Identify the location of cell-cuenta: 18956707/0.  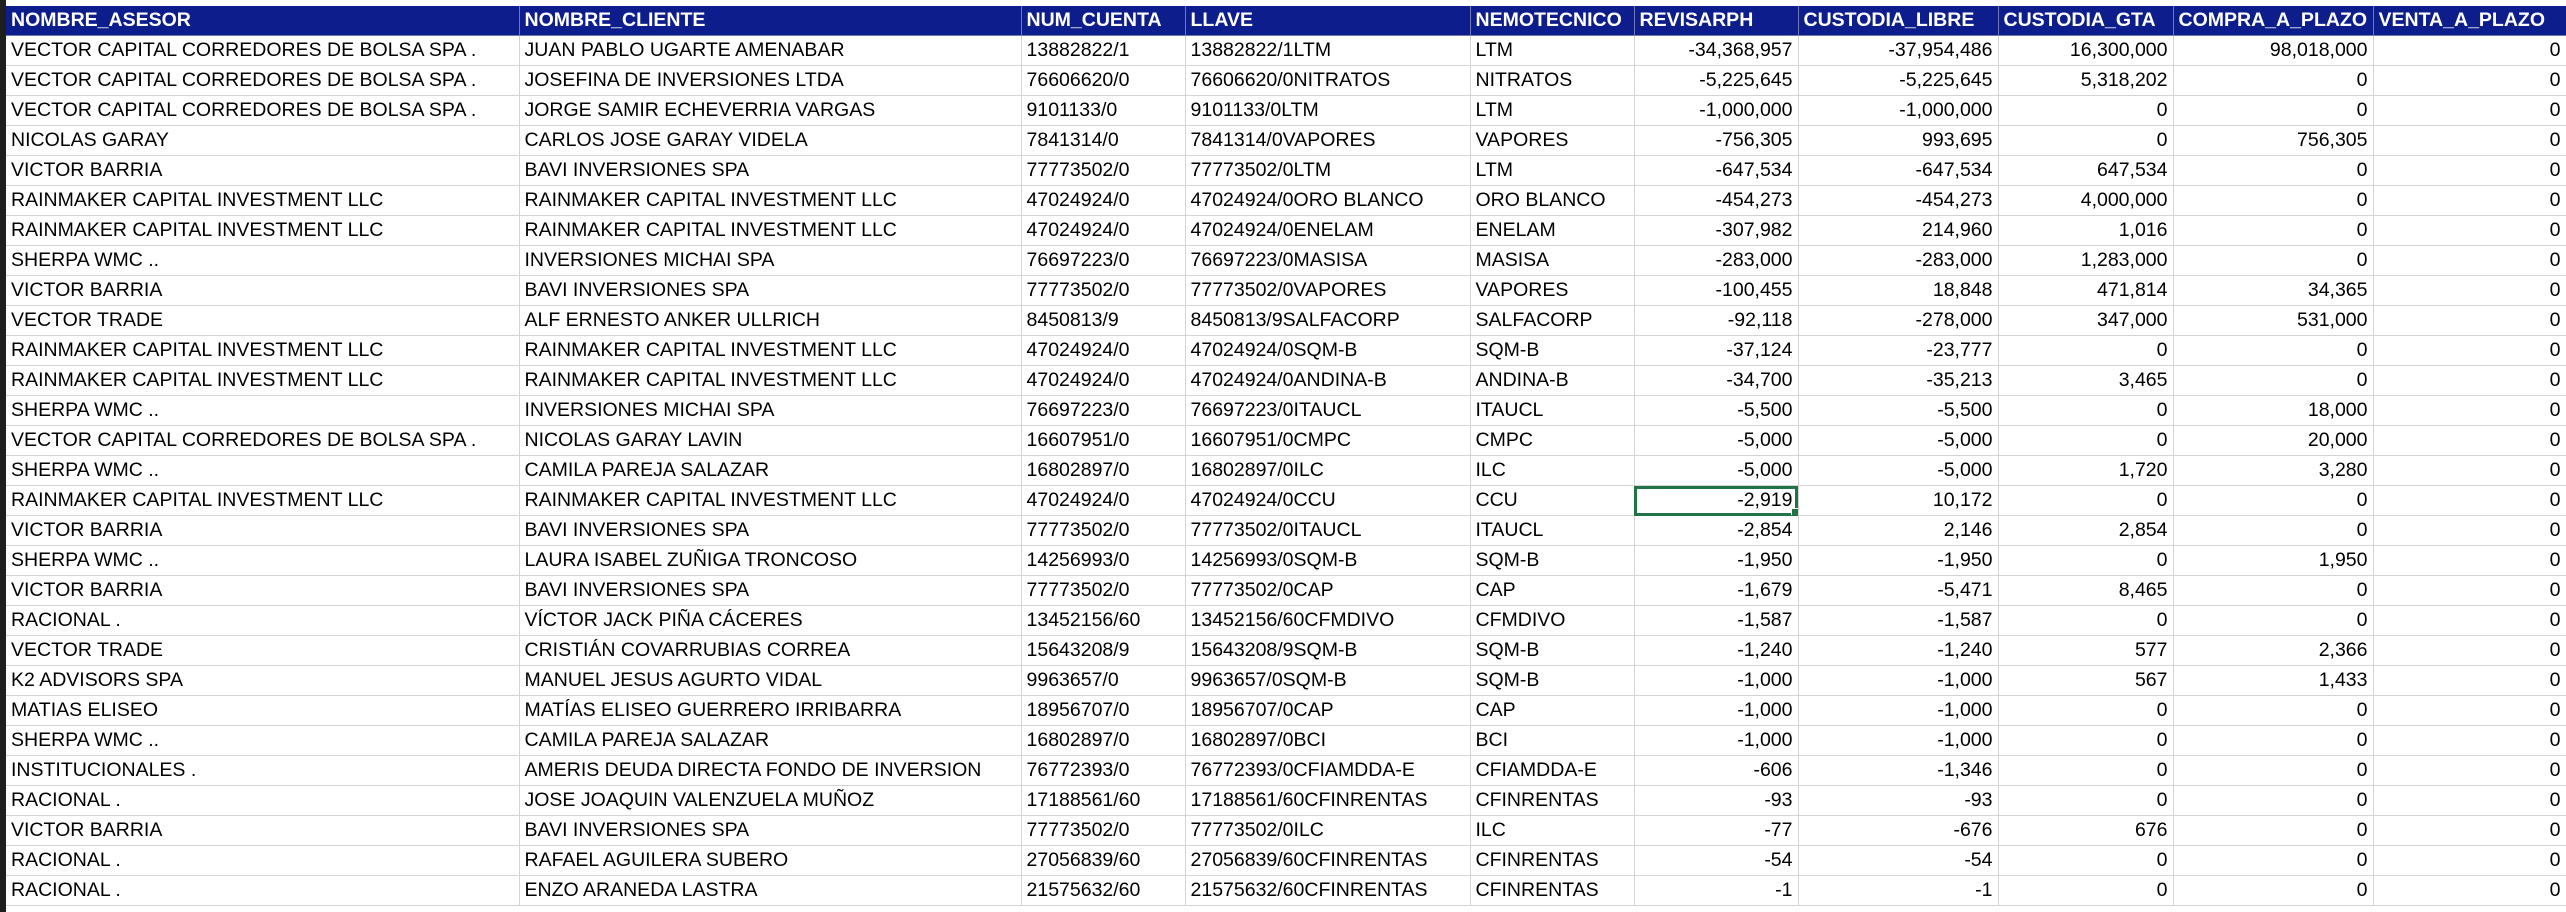
(1103, 711).